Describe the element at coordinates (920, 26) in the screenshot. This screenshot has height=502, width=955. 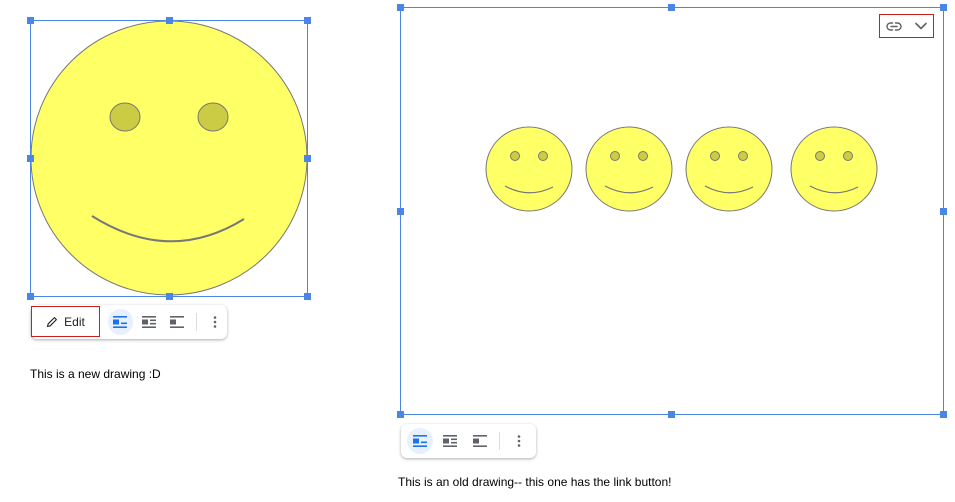
I see `chevron-down-icon` at that location.